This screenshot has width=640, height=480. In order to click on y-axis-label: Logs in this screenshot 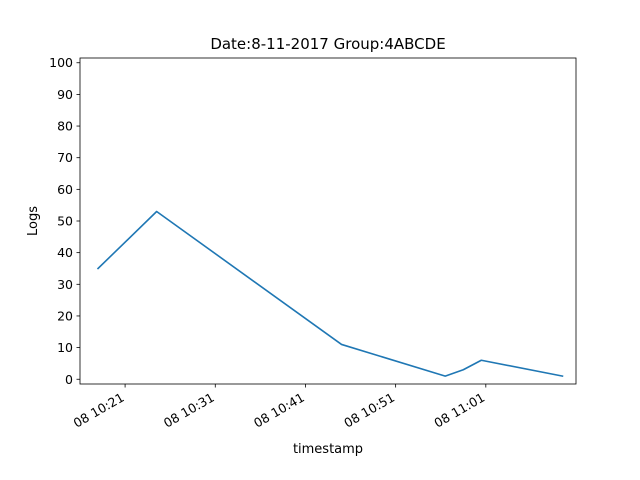, I will do `click(33, 221)`.